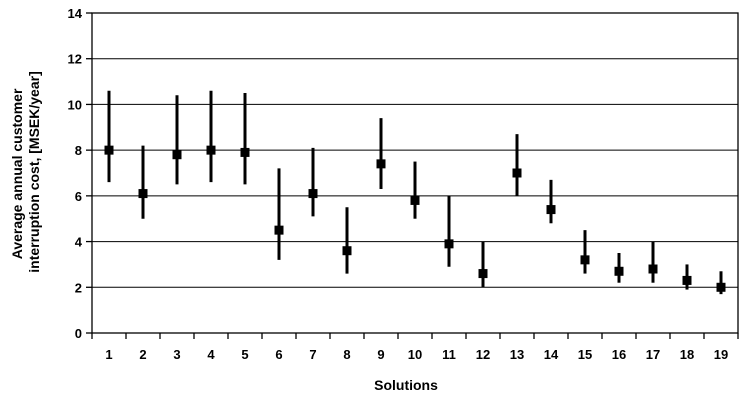 This screenshot has height=400, width=745. I want to click on x-tick-label: 5, so click(244, 354).